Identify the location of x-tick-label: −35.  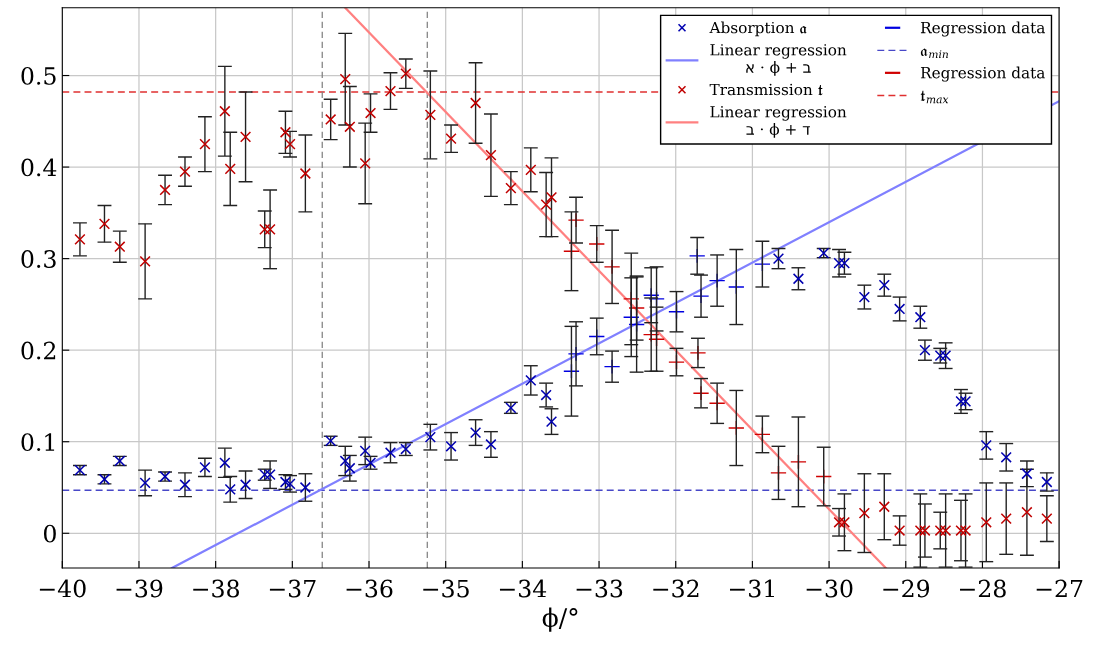
(446, 588).